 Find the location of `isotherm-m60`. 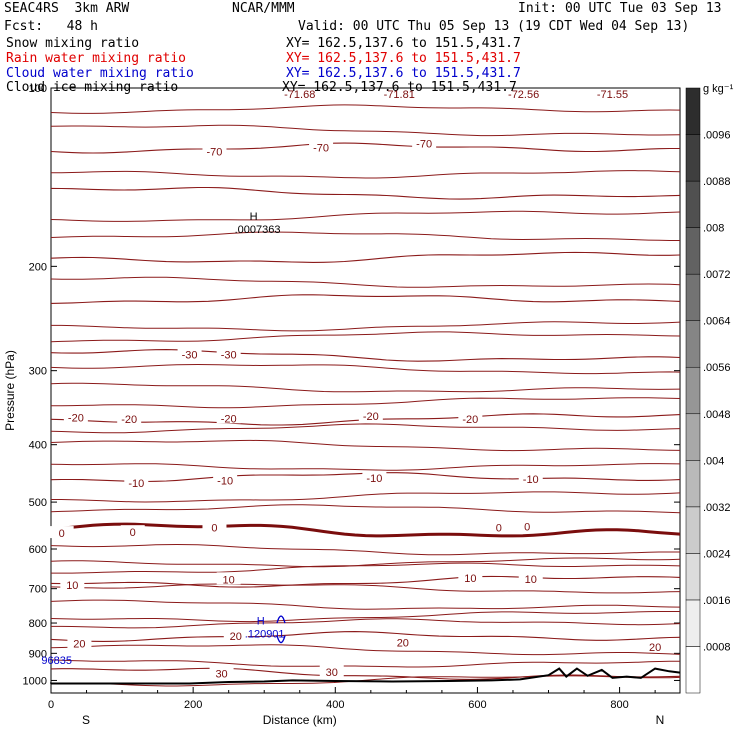

isotherm-m60 is located at coordinates (365, 193).